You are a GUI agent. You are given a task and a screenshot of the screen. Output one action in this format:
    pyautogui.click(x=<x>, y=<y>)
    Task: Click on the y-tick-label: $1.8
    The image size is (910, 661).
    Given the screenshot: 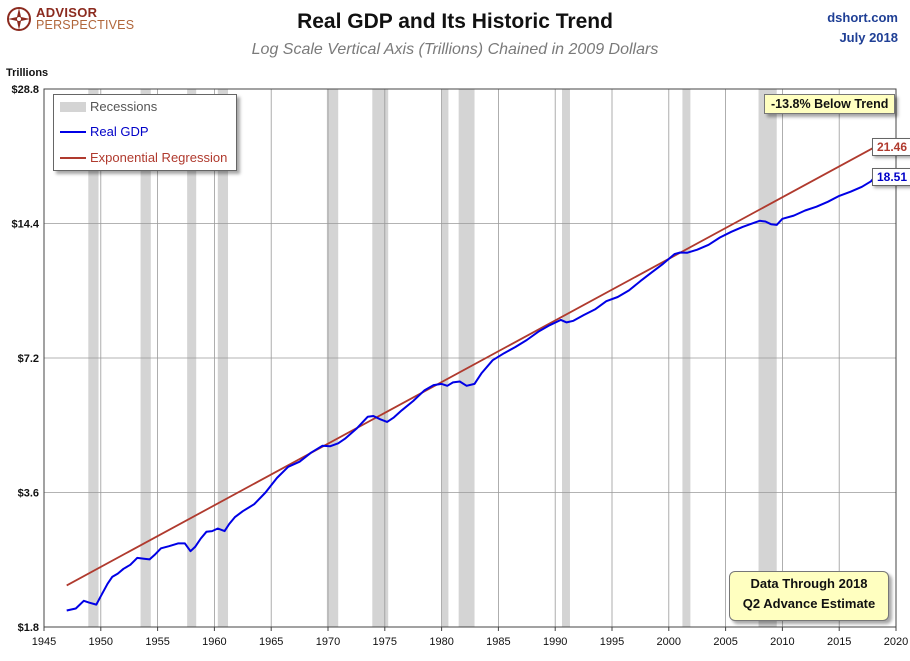 What is the action you would take?
    pyautogui.click(x=28, y=628)
    